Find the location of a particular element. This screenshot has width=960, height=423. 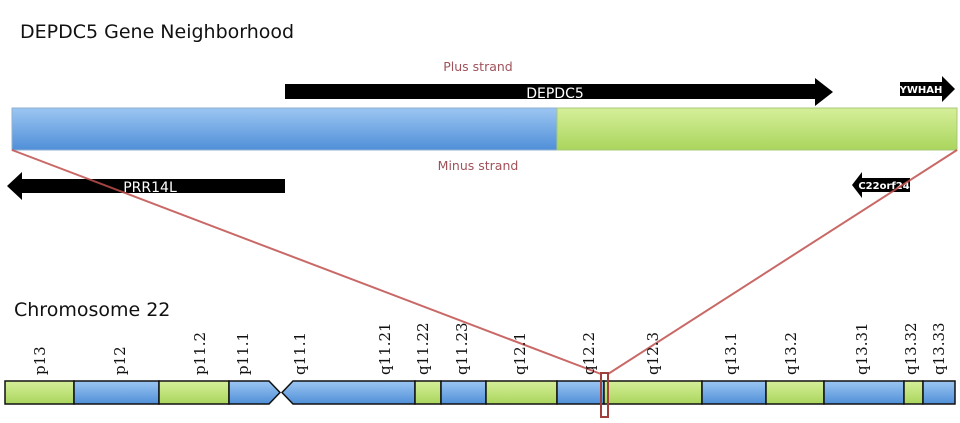

chromosome-ideogram is located at coordinates (480, 392).